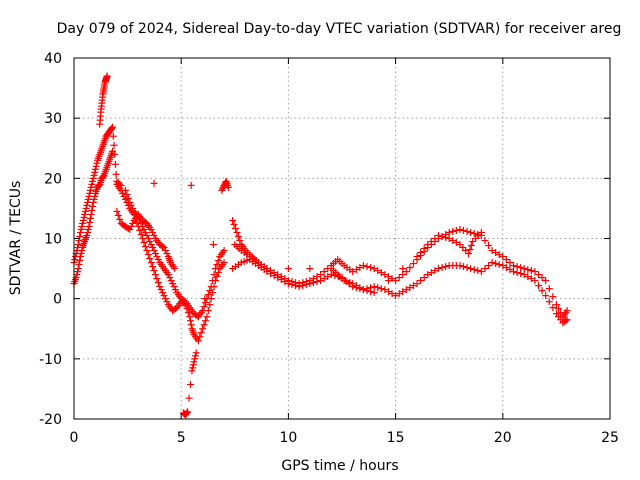 The width and height of the screenshot is (640, 480). I want to click on series-trace-outliers, so click(172, 298).